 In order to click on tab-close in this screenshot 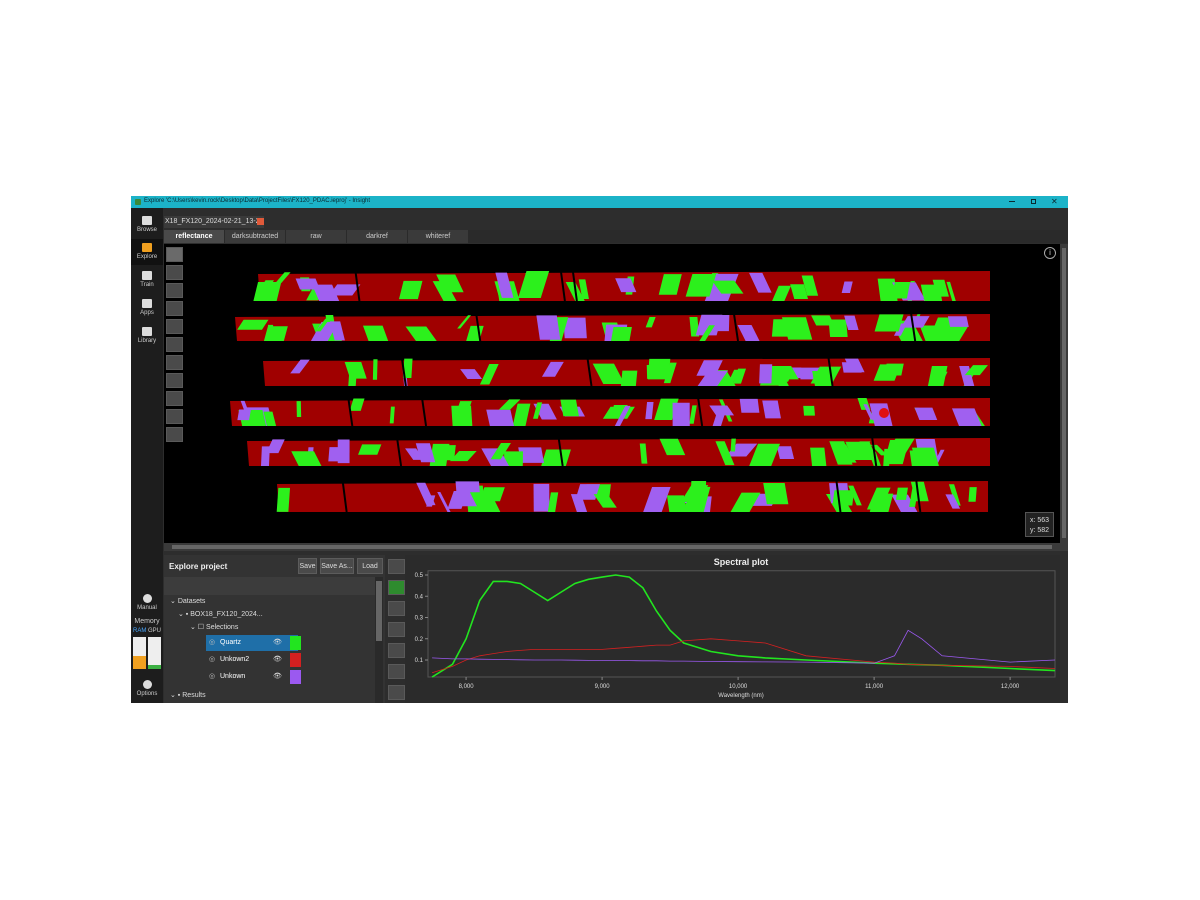, I will do `click(260, 221)`.